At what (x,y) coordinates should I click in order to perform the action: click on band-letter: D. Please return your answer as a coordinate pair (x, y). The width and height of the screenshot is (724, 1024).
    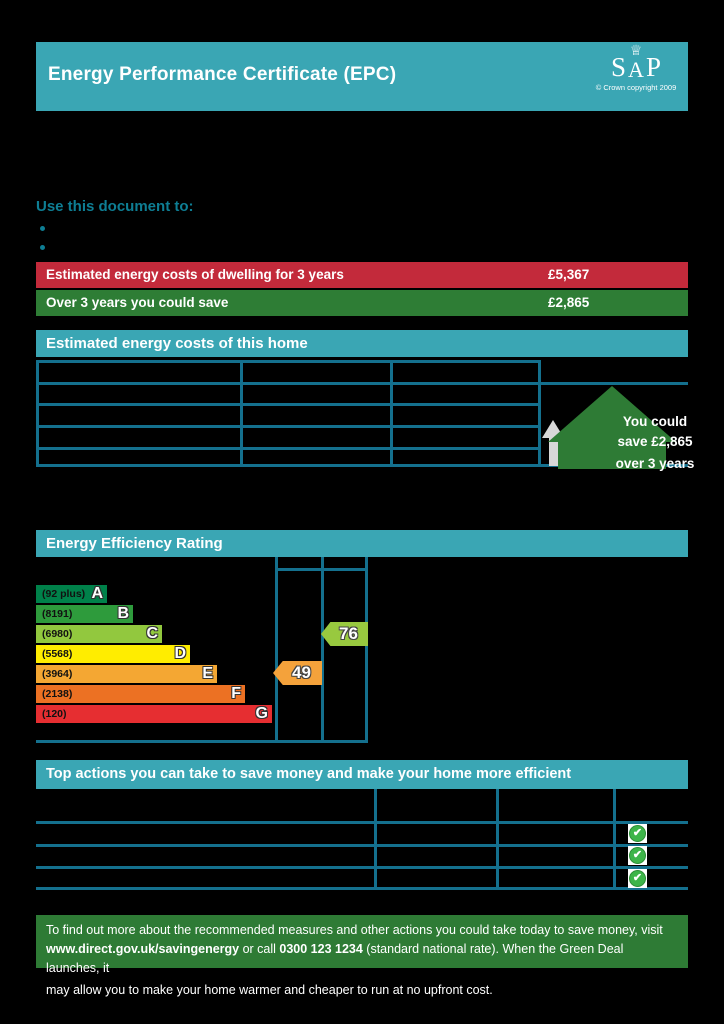
    Looking at the image, I should click on (180, 653).